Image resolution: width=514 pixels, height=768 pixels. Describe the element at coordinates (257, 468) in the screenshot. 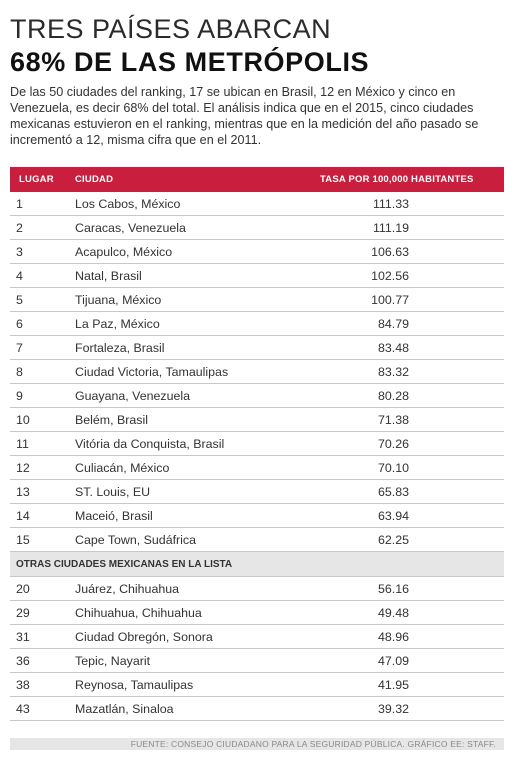

I see `table-row: 12 Culiacán, México 70.10` at that location.